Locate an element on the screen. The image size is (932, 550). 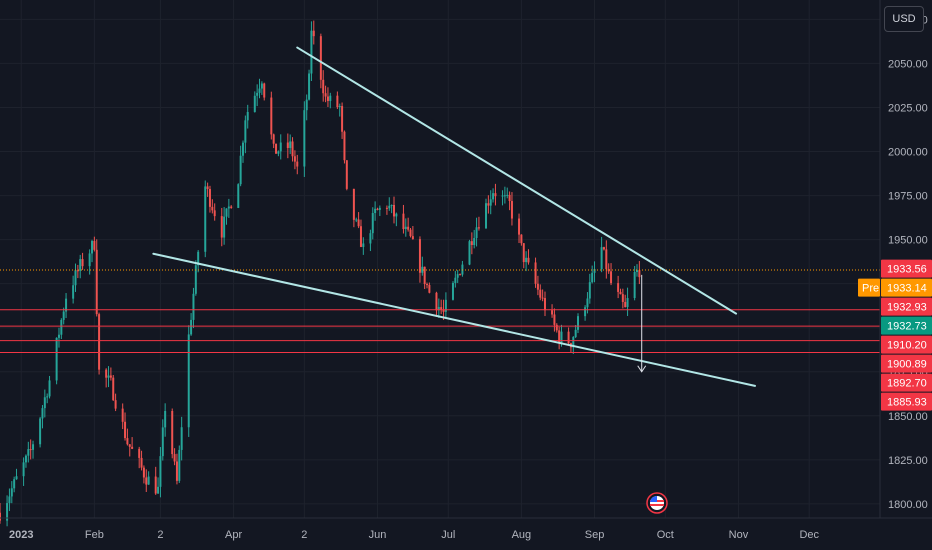
price-tag-label: 1900.89 is located at coordinates (907, 365).